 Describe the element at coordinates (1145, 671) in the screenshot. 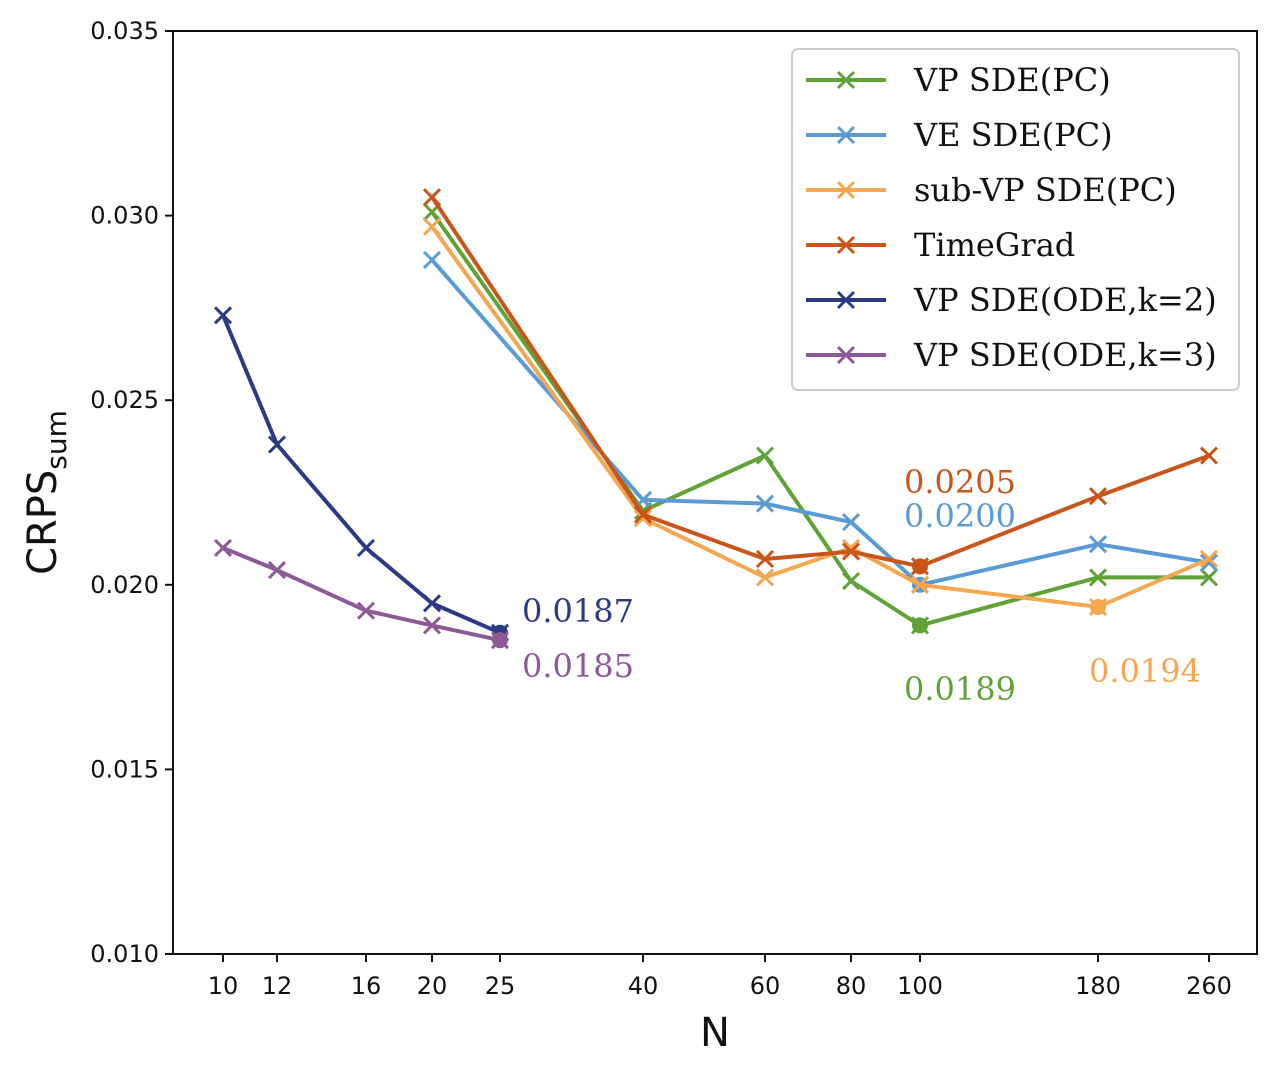

I see `value-annotation: 0.0194` at that location.